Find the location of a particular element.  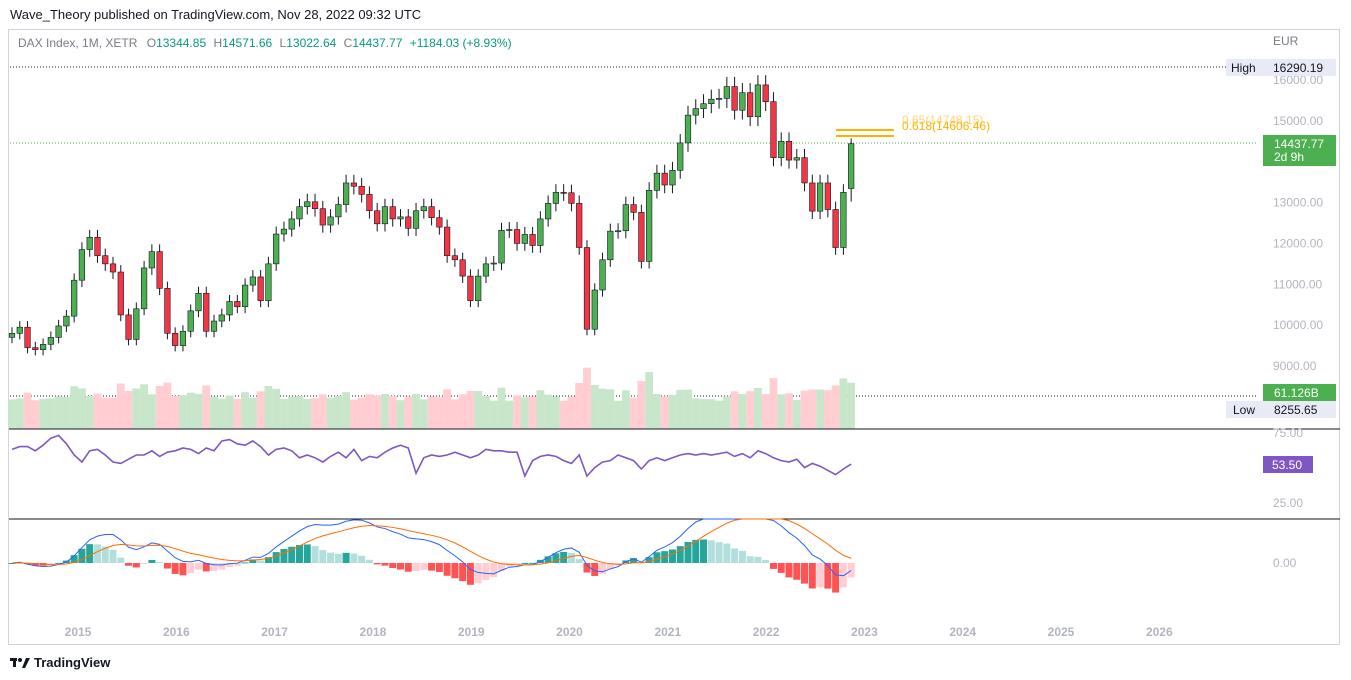

fib-065-label: 0.65(14748.15) is located at coordinates (942, 120).